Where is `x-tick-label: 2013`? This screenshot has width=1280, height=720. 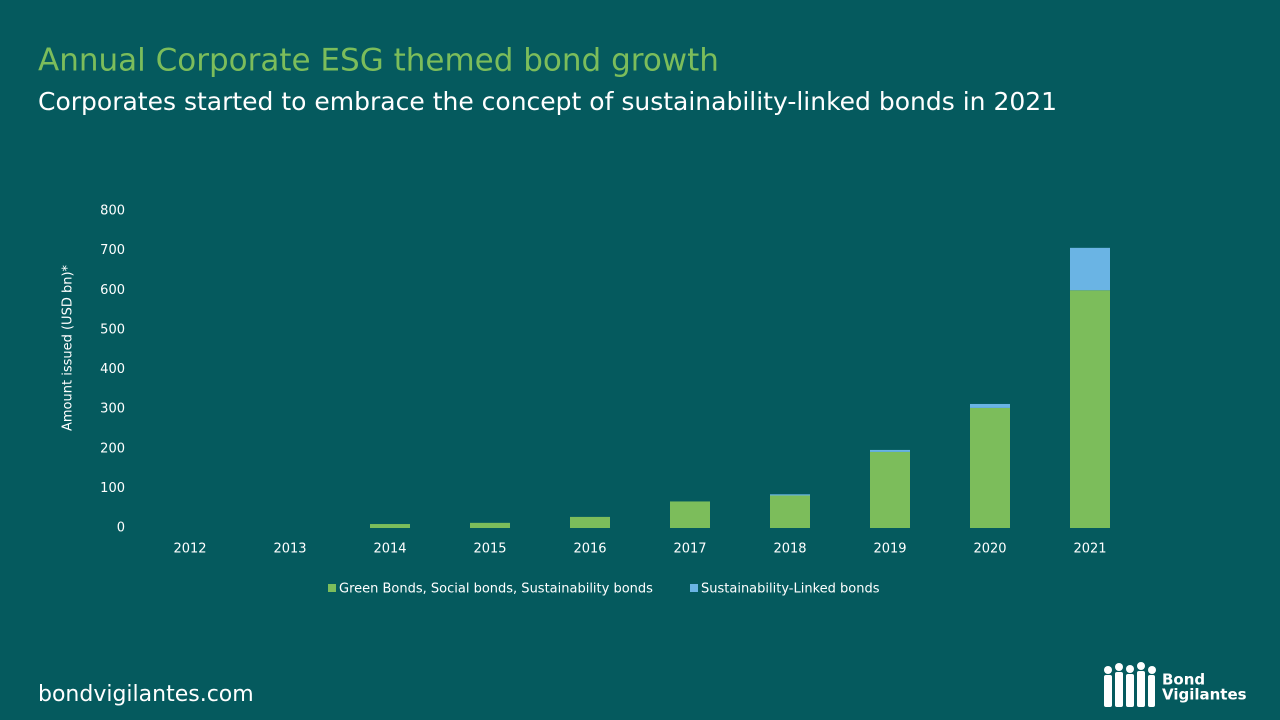 x-tick-label: 2013 is located at coordinates (289, 549).